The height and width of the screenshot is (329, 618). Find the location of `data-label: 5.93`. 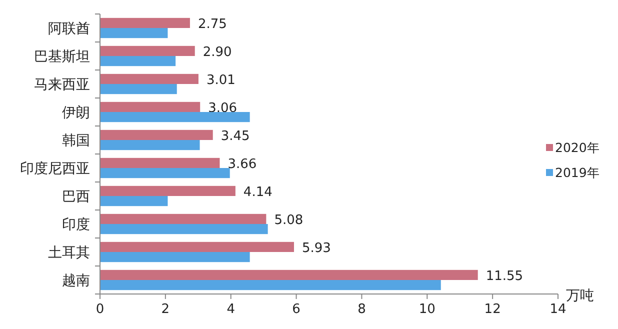

data-label: 5.93 is located at coordinates (316, 248).